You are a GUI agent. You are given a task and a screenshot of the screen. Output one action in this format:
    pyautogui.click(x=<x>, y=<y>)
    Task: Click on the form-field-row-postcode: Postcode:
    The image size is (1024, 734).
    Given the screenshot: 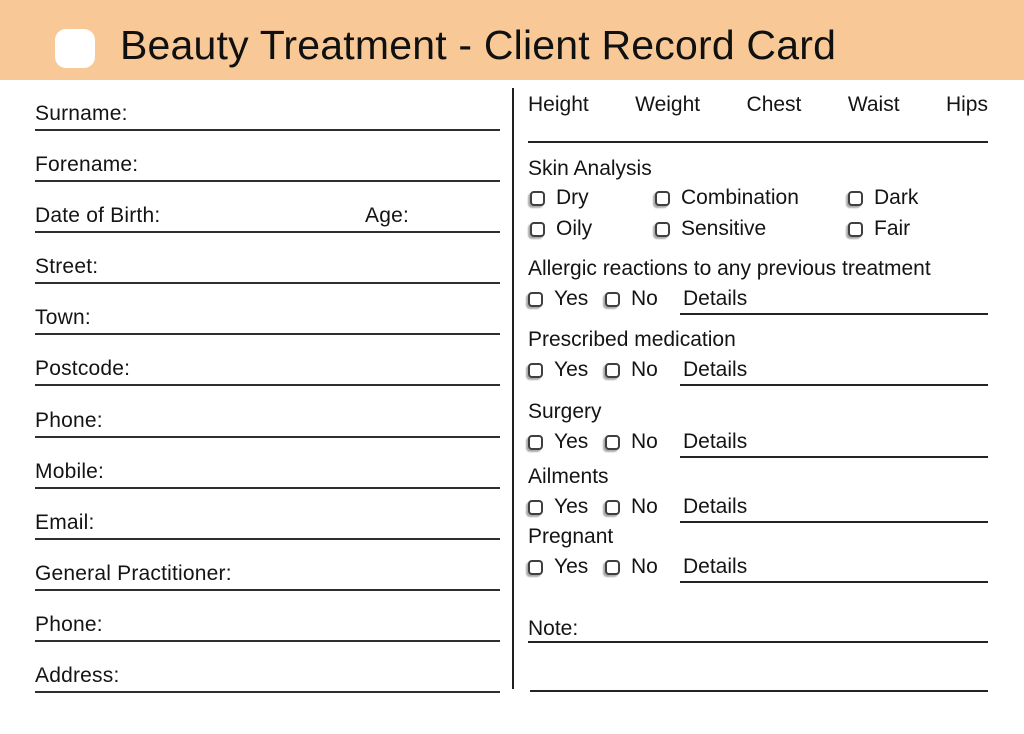 What is the action you would take?
    pyautogui.click(x=267, y=380)
    